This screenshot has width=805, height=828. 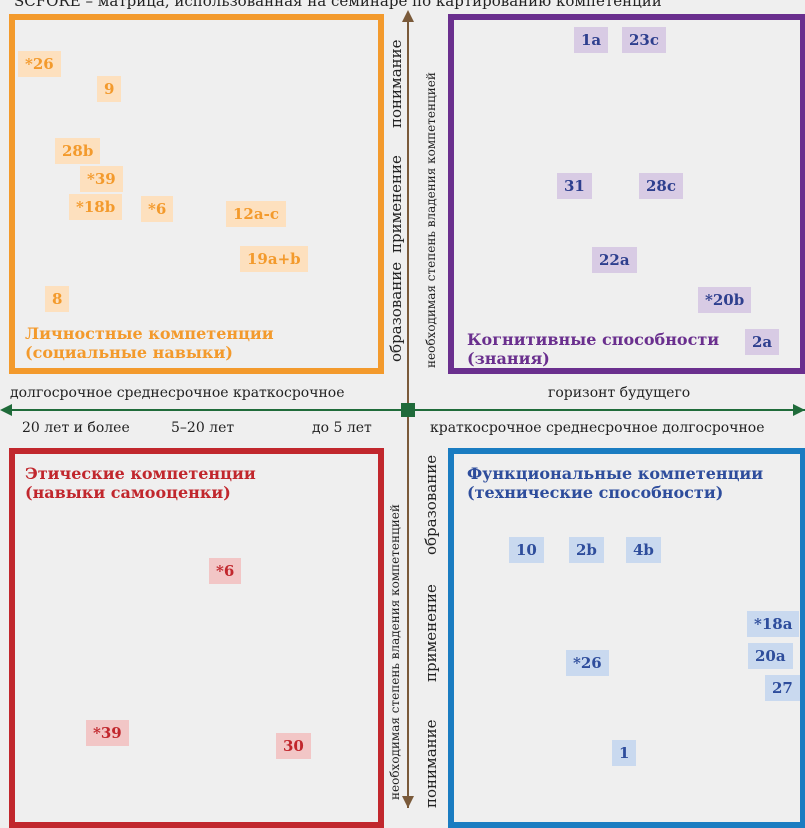 What do you see at coordinates (408, 410) in the screenshot?
I see `axis-origin-marker` at bounding box center [408, 410].